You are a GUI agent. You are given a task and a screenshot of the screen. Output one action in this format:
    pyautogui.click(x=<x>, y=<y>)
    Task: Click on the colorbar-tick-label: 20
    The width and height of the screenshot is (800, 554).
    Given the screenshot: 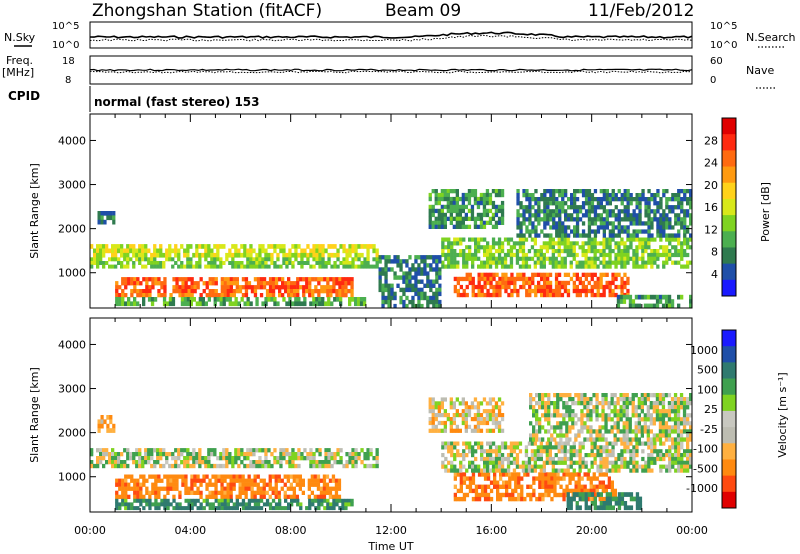 What is the action you would take?
    pyautogui.click(x=711, y=185)
    